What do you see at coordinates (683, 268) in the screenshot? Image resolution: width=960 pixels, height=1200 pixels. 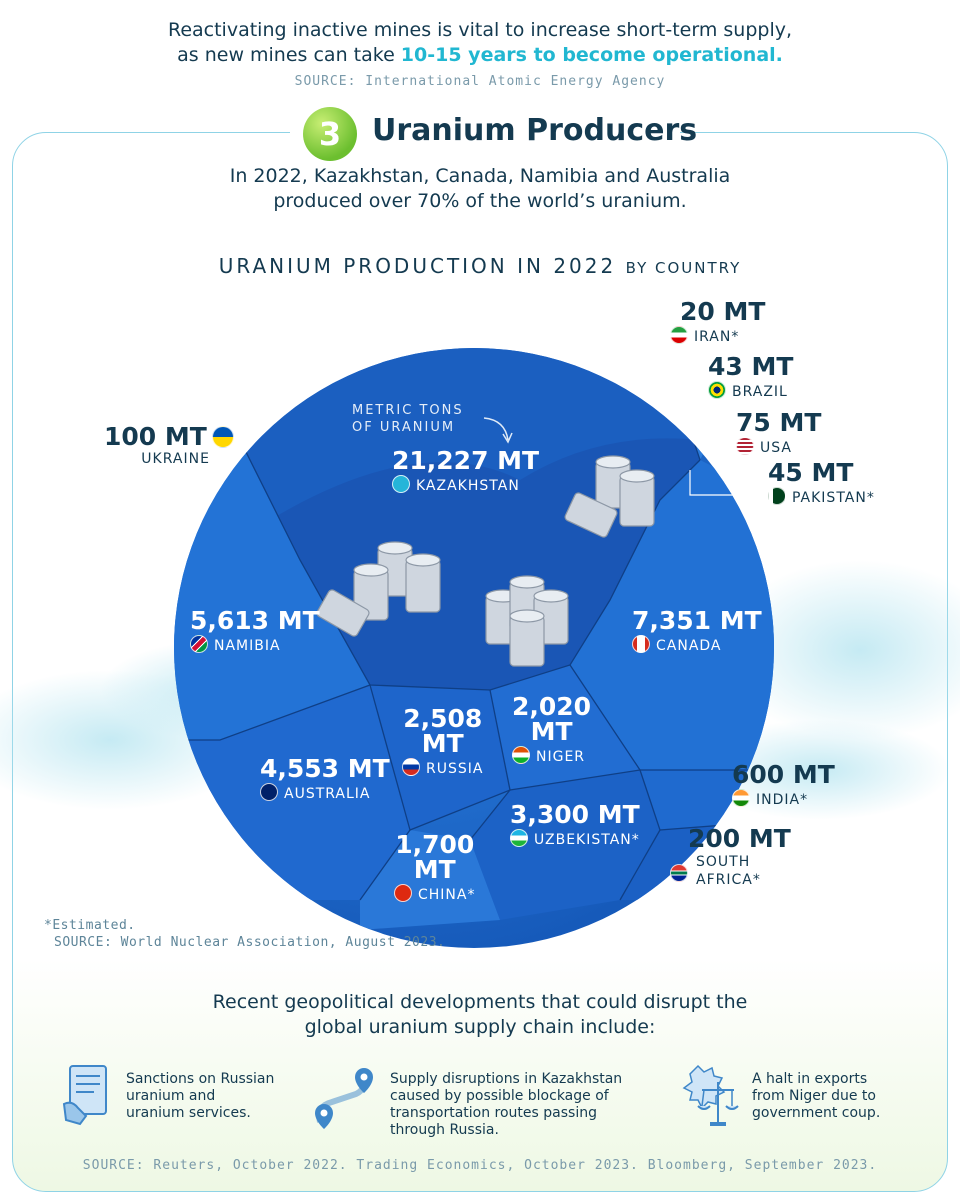 I see `chart-subtitle: BY COUNTRY` at bounding box center [683, 268].